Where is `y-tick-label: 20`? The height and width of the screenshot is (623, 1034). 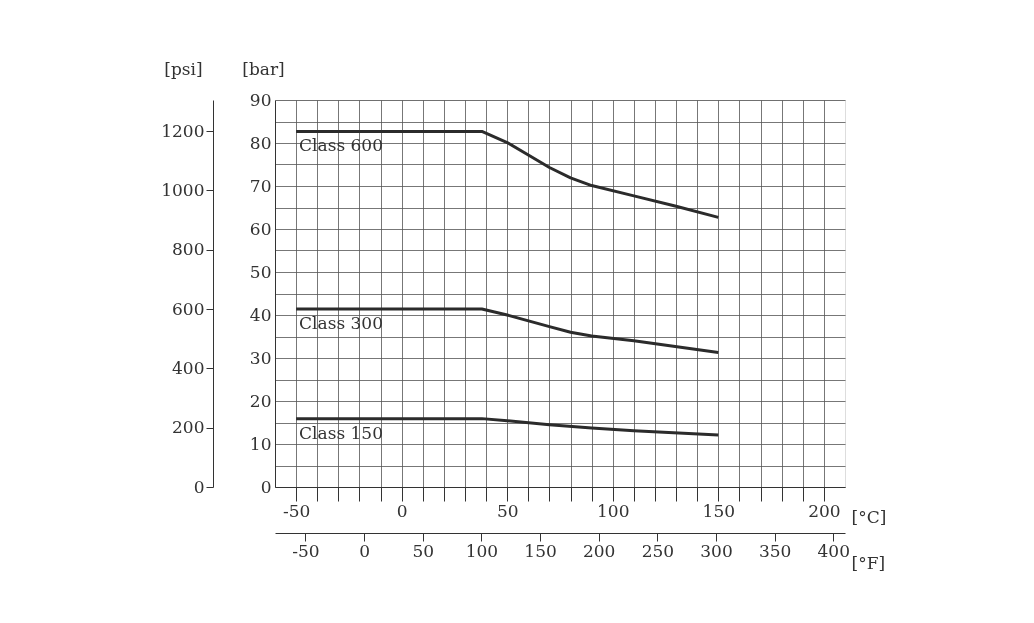
y-tick-label: 20 is located at coordinates (260, 400).